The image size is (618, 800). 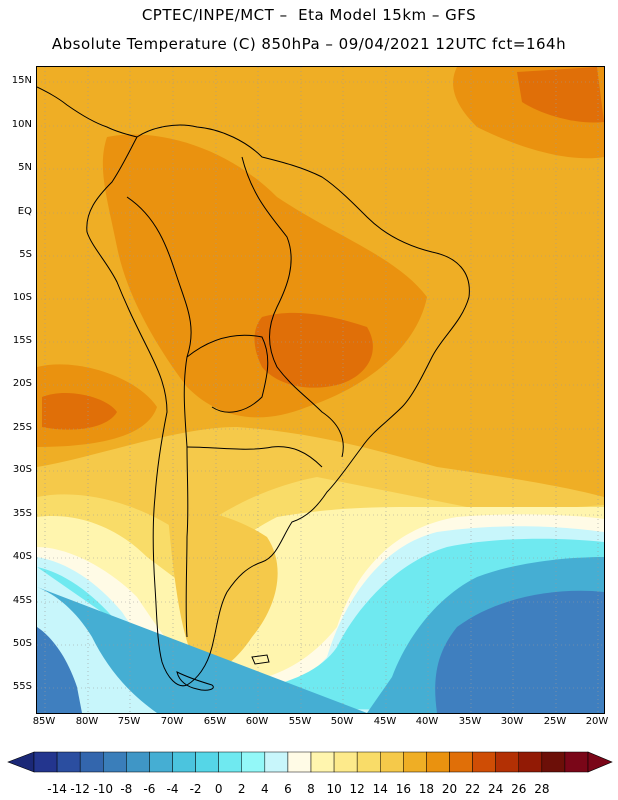 I want to click on lon-label: 55W, so click(x=300, y=721).